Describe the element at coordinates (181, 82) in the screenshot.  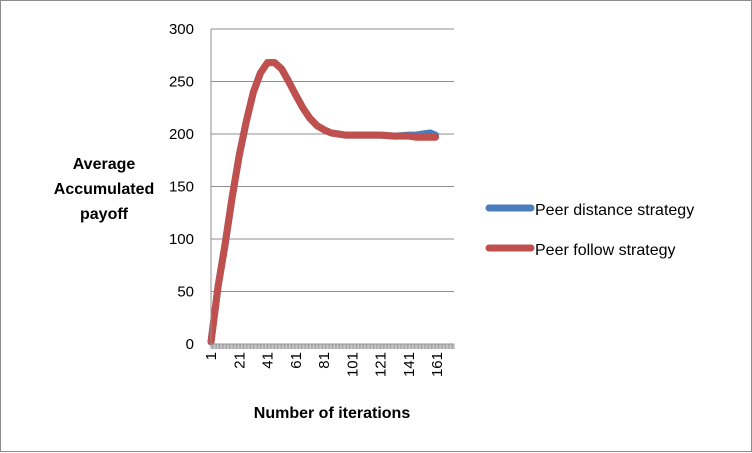
I see `y-tick-label-250: 250` at that location.